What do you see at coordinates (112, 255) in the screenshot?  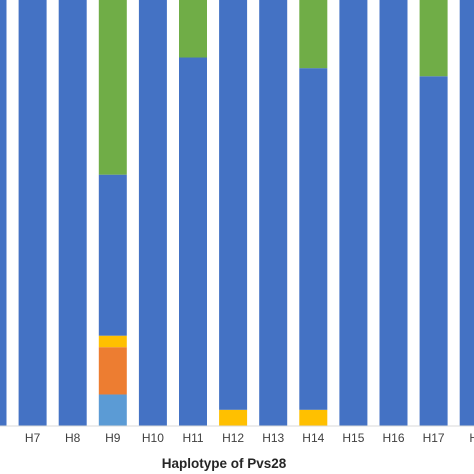 I see `bar-segment-h9-s4` at bounding box center [112, 255].